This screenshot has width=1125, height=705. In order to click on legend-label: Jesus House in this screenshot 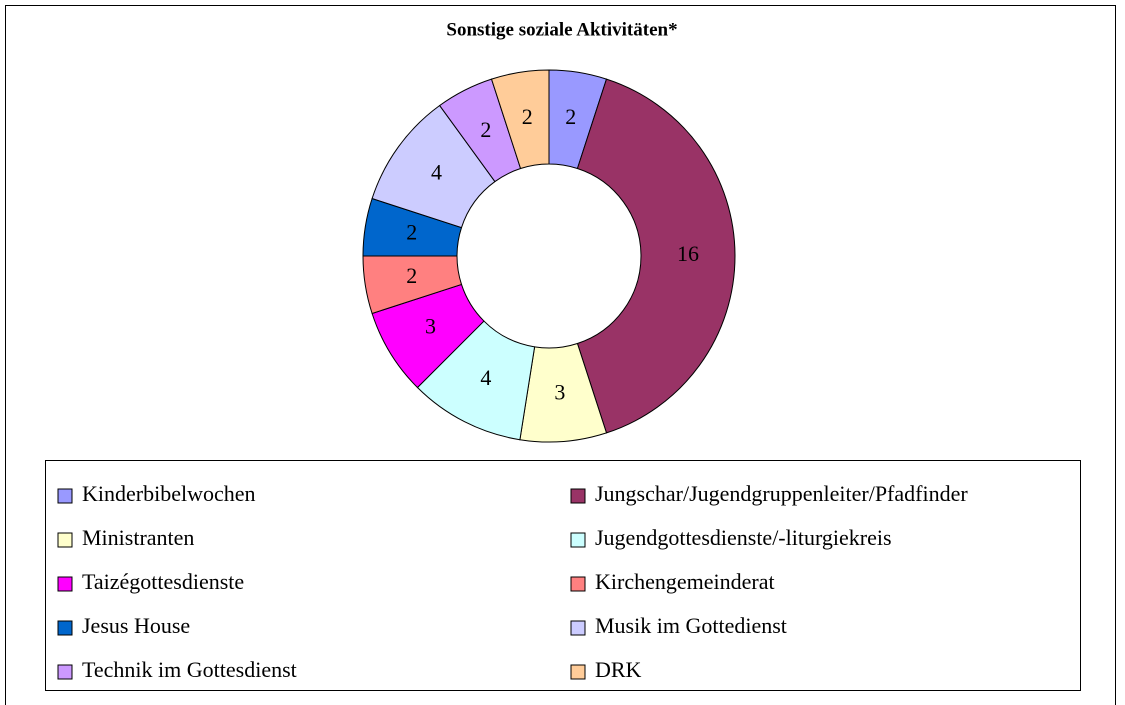, I will do `click(136, 625)`.